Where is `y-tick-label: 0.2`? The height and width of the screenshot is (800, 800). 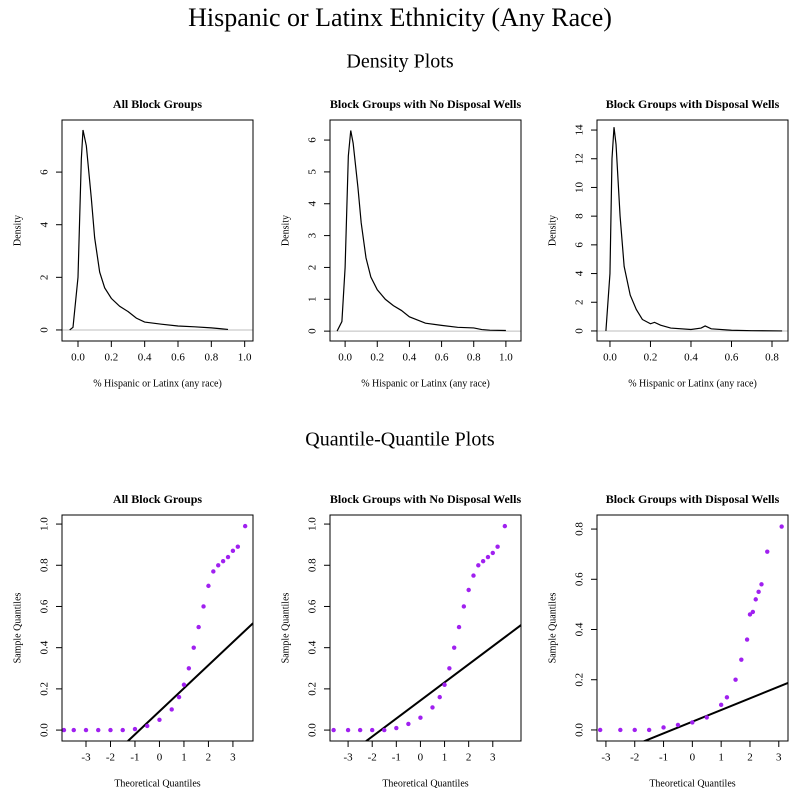 y-tick-label: 0.2 is located at coordinates (313, 689).